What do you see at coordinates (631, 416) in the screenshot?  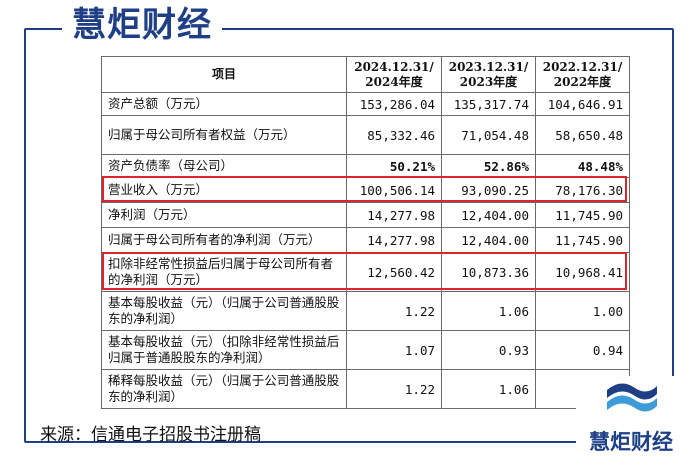 I see `brand-logo-bottom: 慧炬财经` at bounding box center [631, 416].